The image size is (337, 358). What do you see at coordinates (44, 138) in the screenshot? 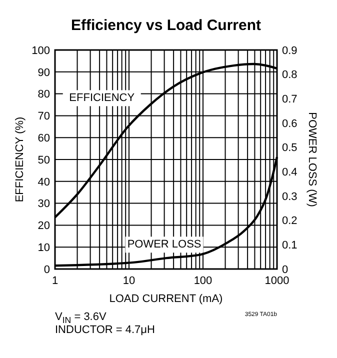
I see `y-tick-label: 60` at bounding box center [44, 138].